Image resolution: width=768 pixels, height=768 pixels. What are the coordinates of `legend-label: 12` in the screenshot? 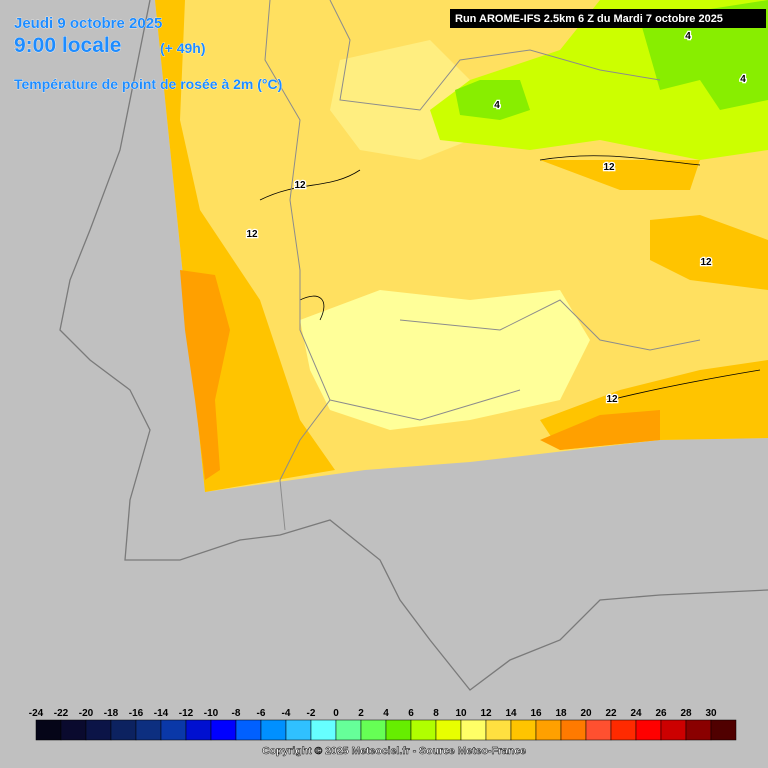 It's located at (486, 713).